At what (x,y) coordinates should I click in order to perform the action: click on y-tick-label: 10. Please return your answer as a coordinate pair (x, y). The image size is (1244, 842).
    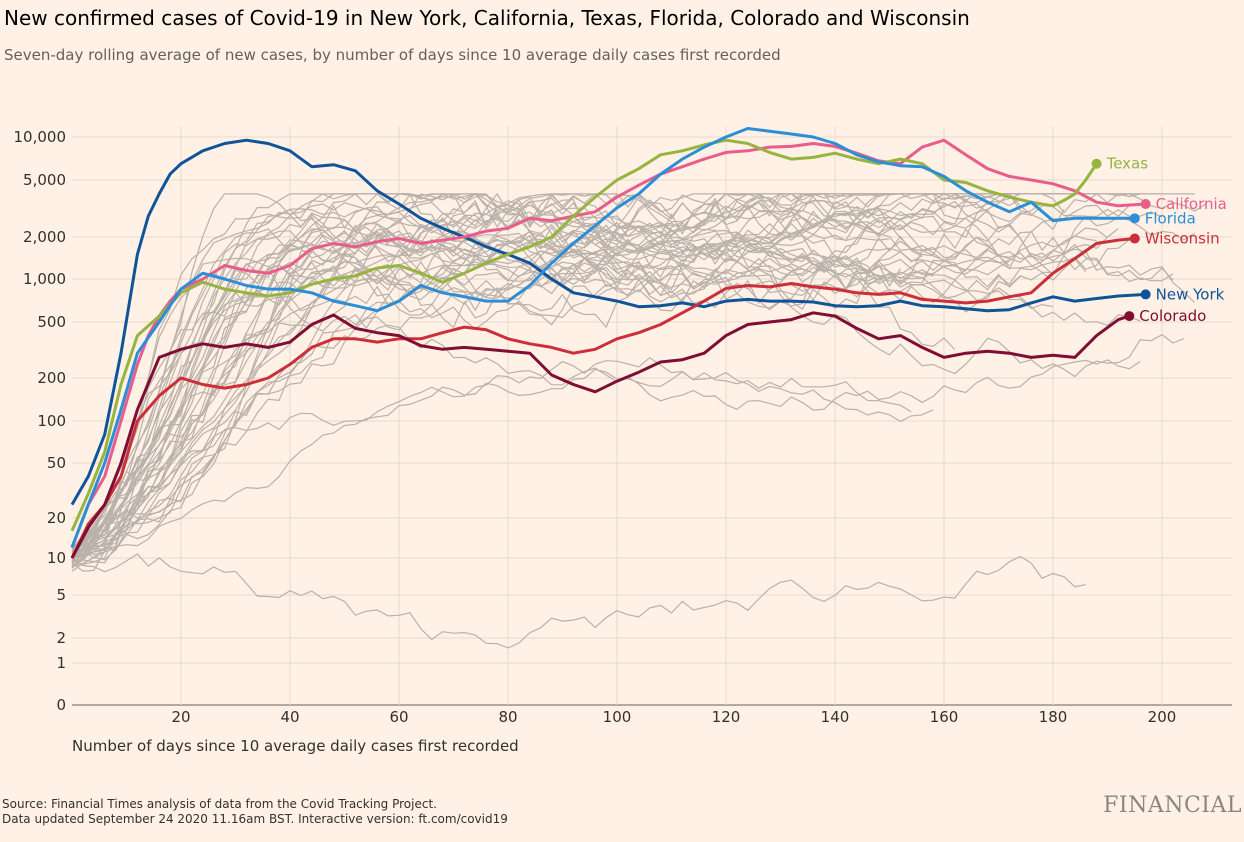
    Looking at the image, I should click on (56, 558).